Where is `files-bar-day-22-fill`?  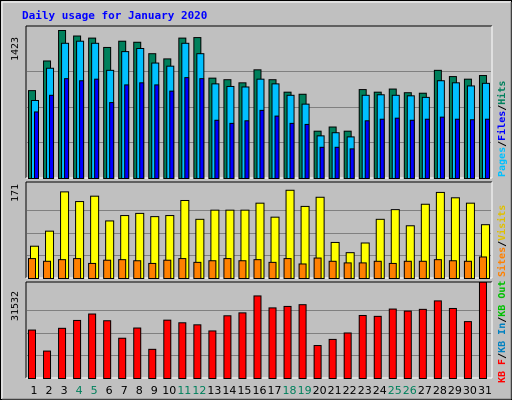
files-bar-day-22-fill is located at coordinates (352, 163).